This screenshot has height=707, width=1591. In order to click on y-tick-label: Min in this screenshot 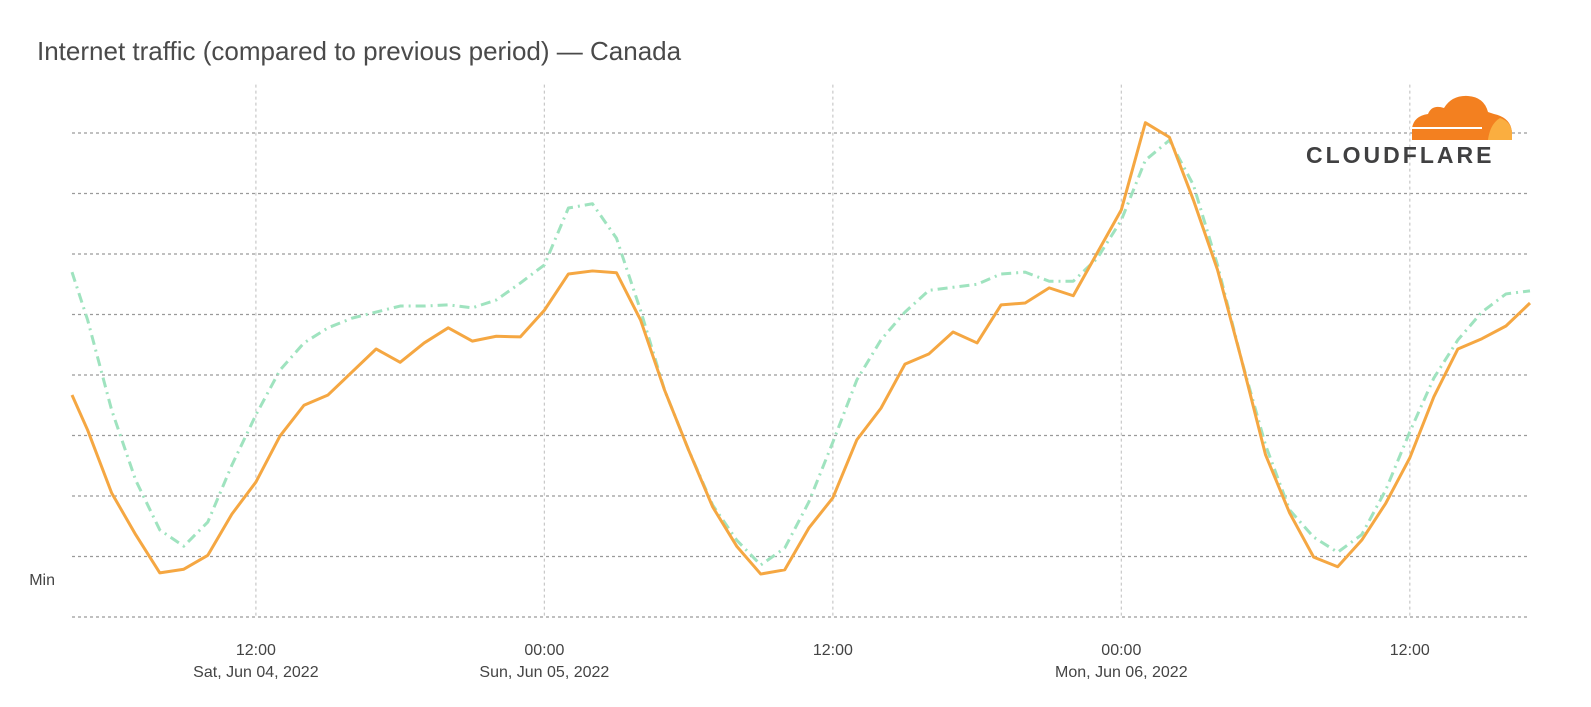, I will do `click(42, 580)`.